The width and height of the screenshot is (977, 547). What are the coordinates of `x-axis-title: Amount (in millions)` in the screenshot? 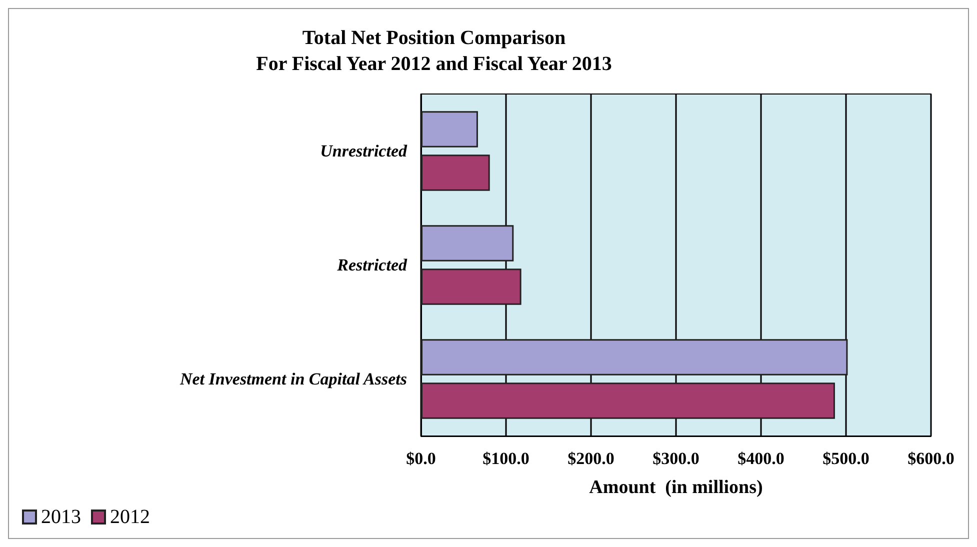 It's located at (676, 487).